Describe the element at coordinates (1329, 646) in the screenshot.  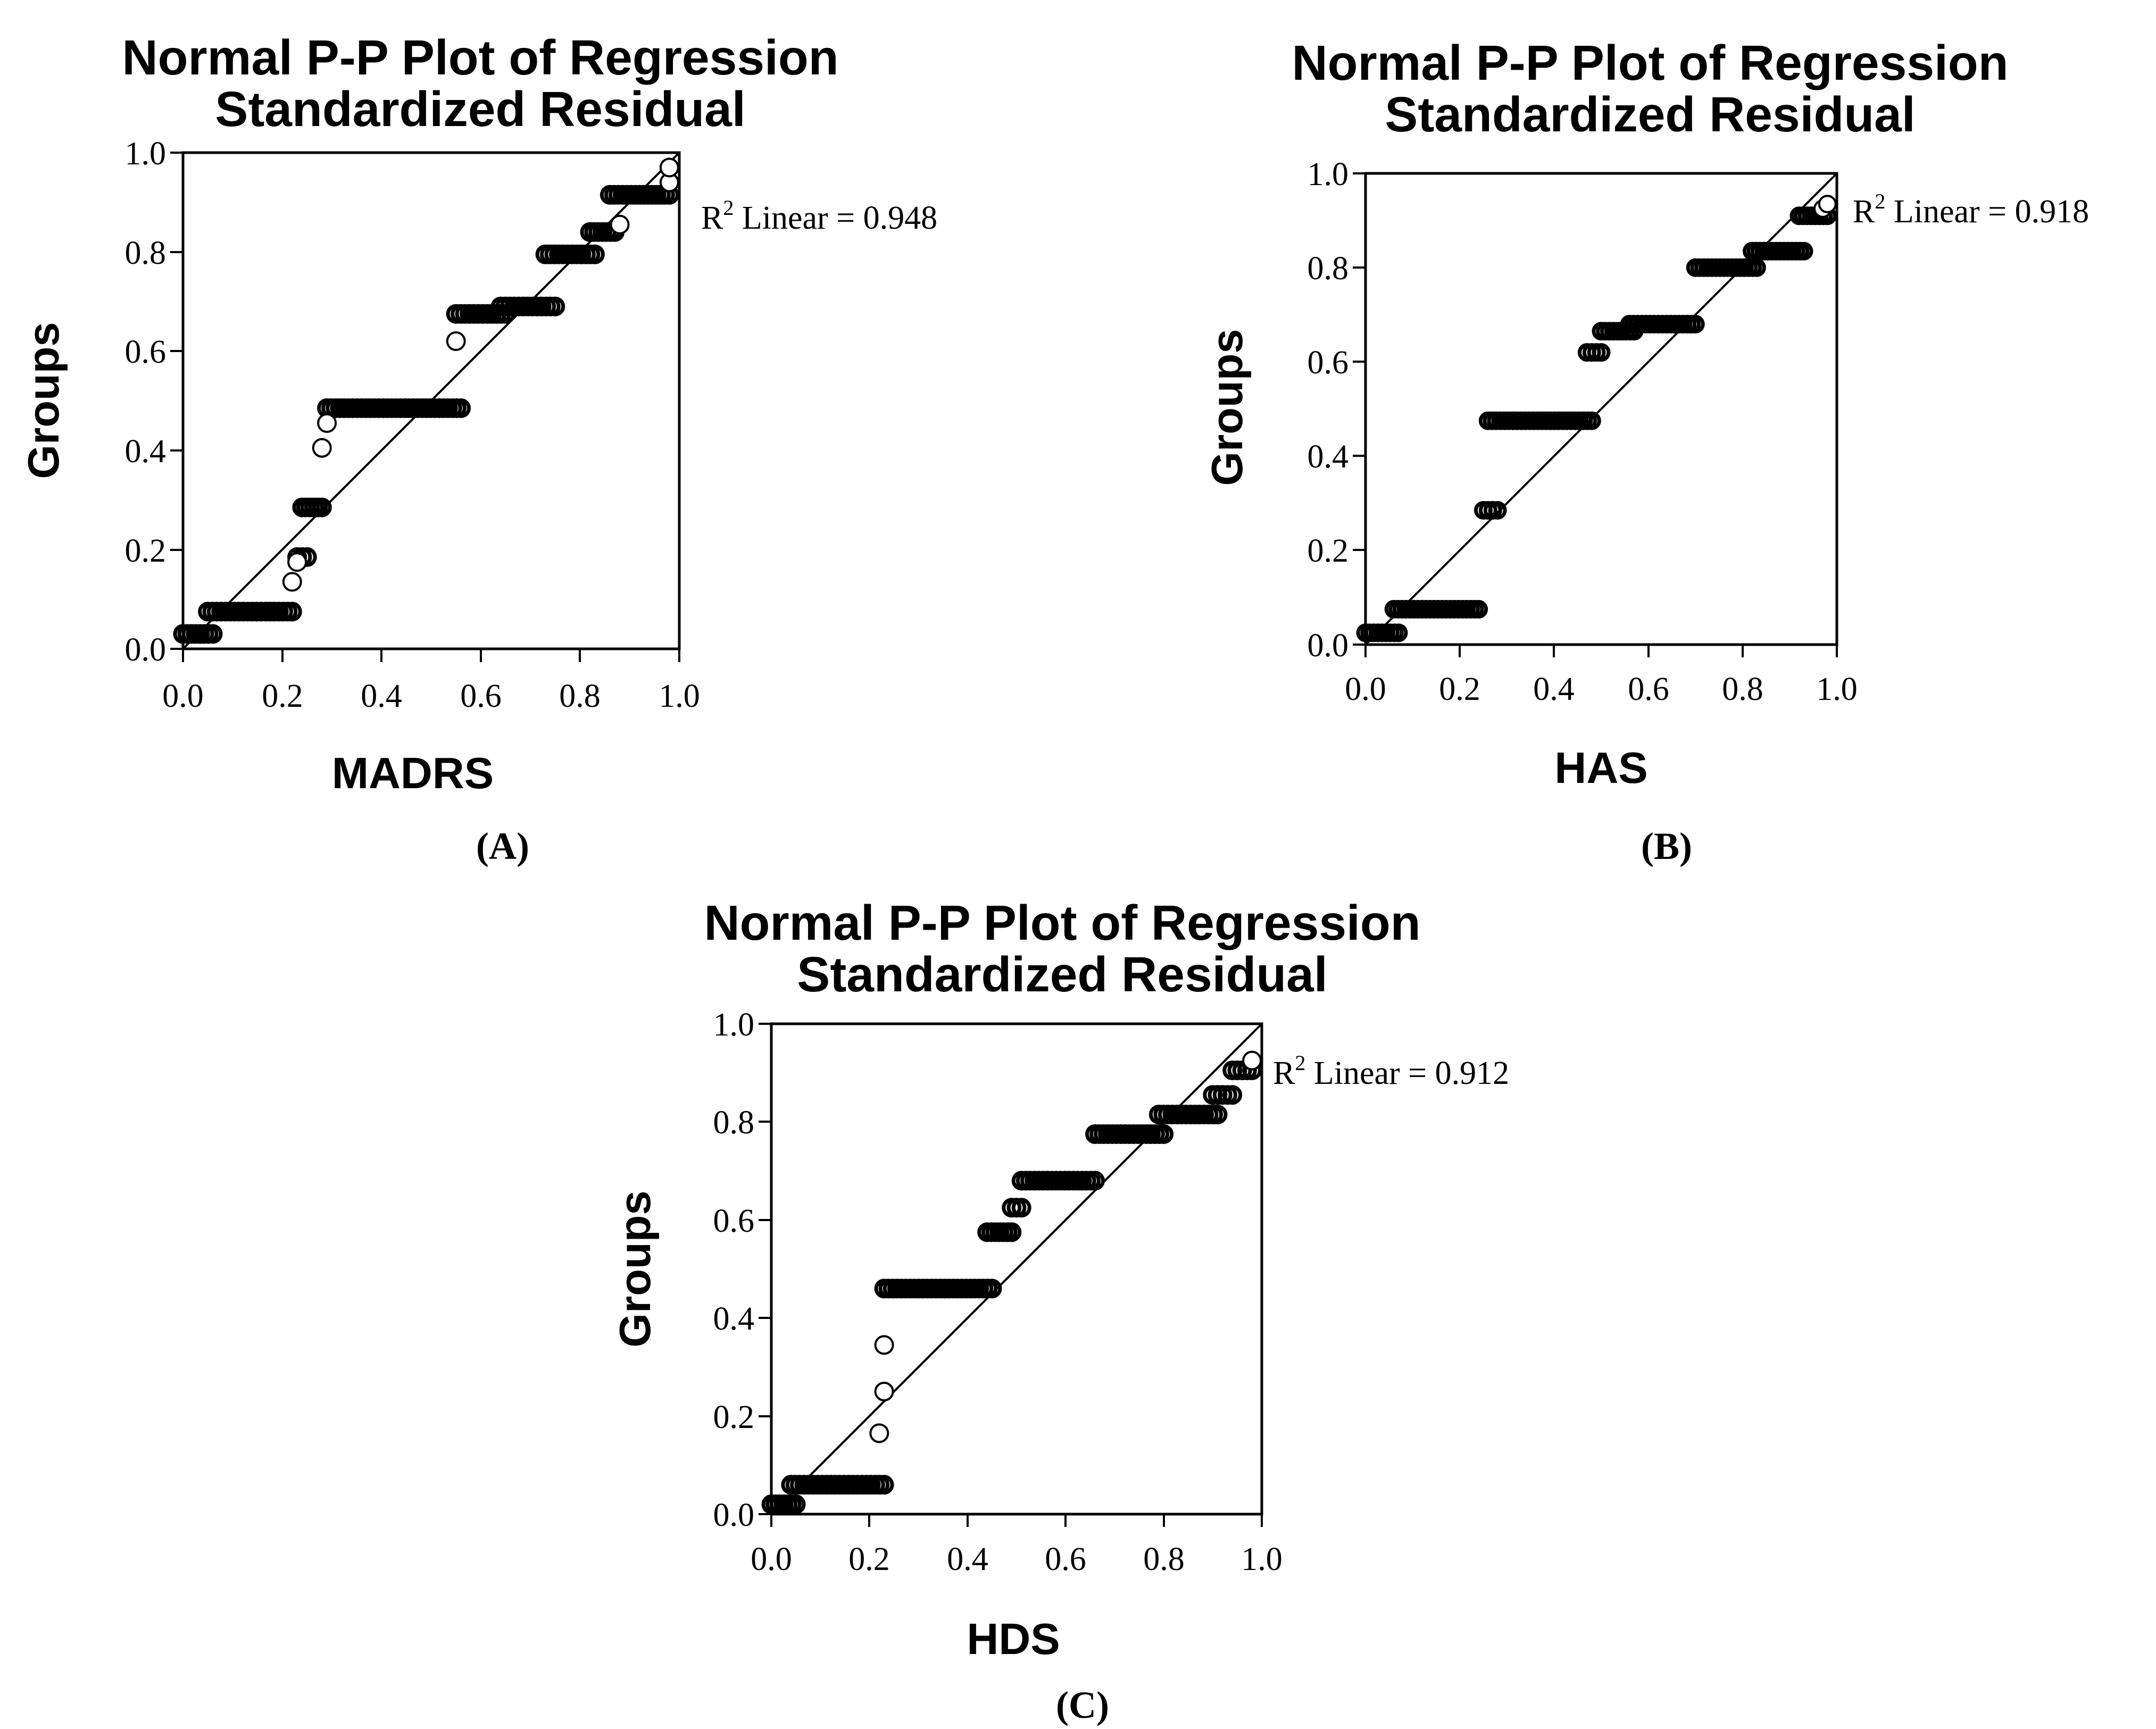
I see `panel-b-ytick-label: 0.0` at that location.